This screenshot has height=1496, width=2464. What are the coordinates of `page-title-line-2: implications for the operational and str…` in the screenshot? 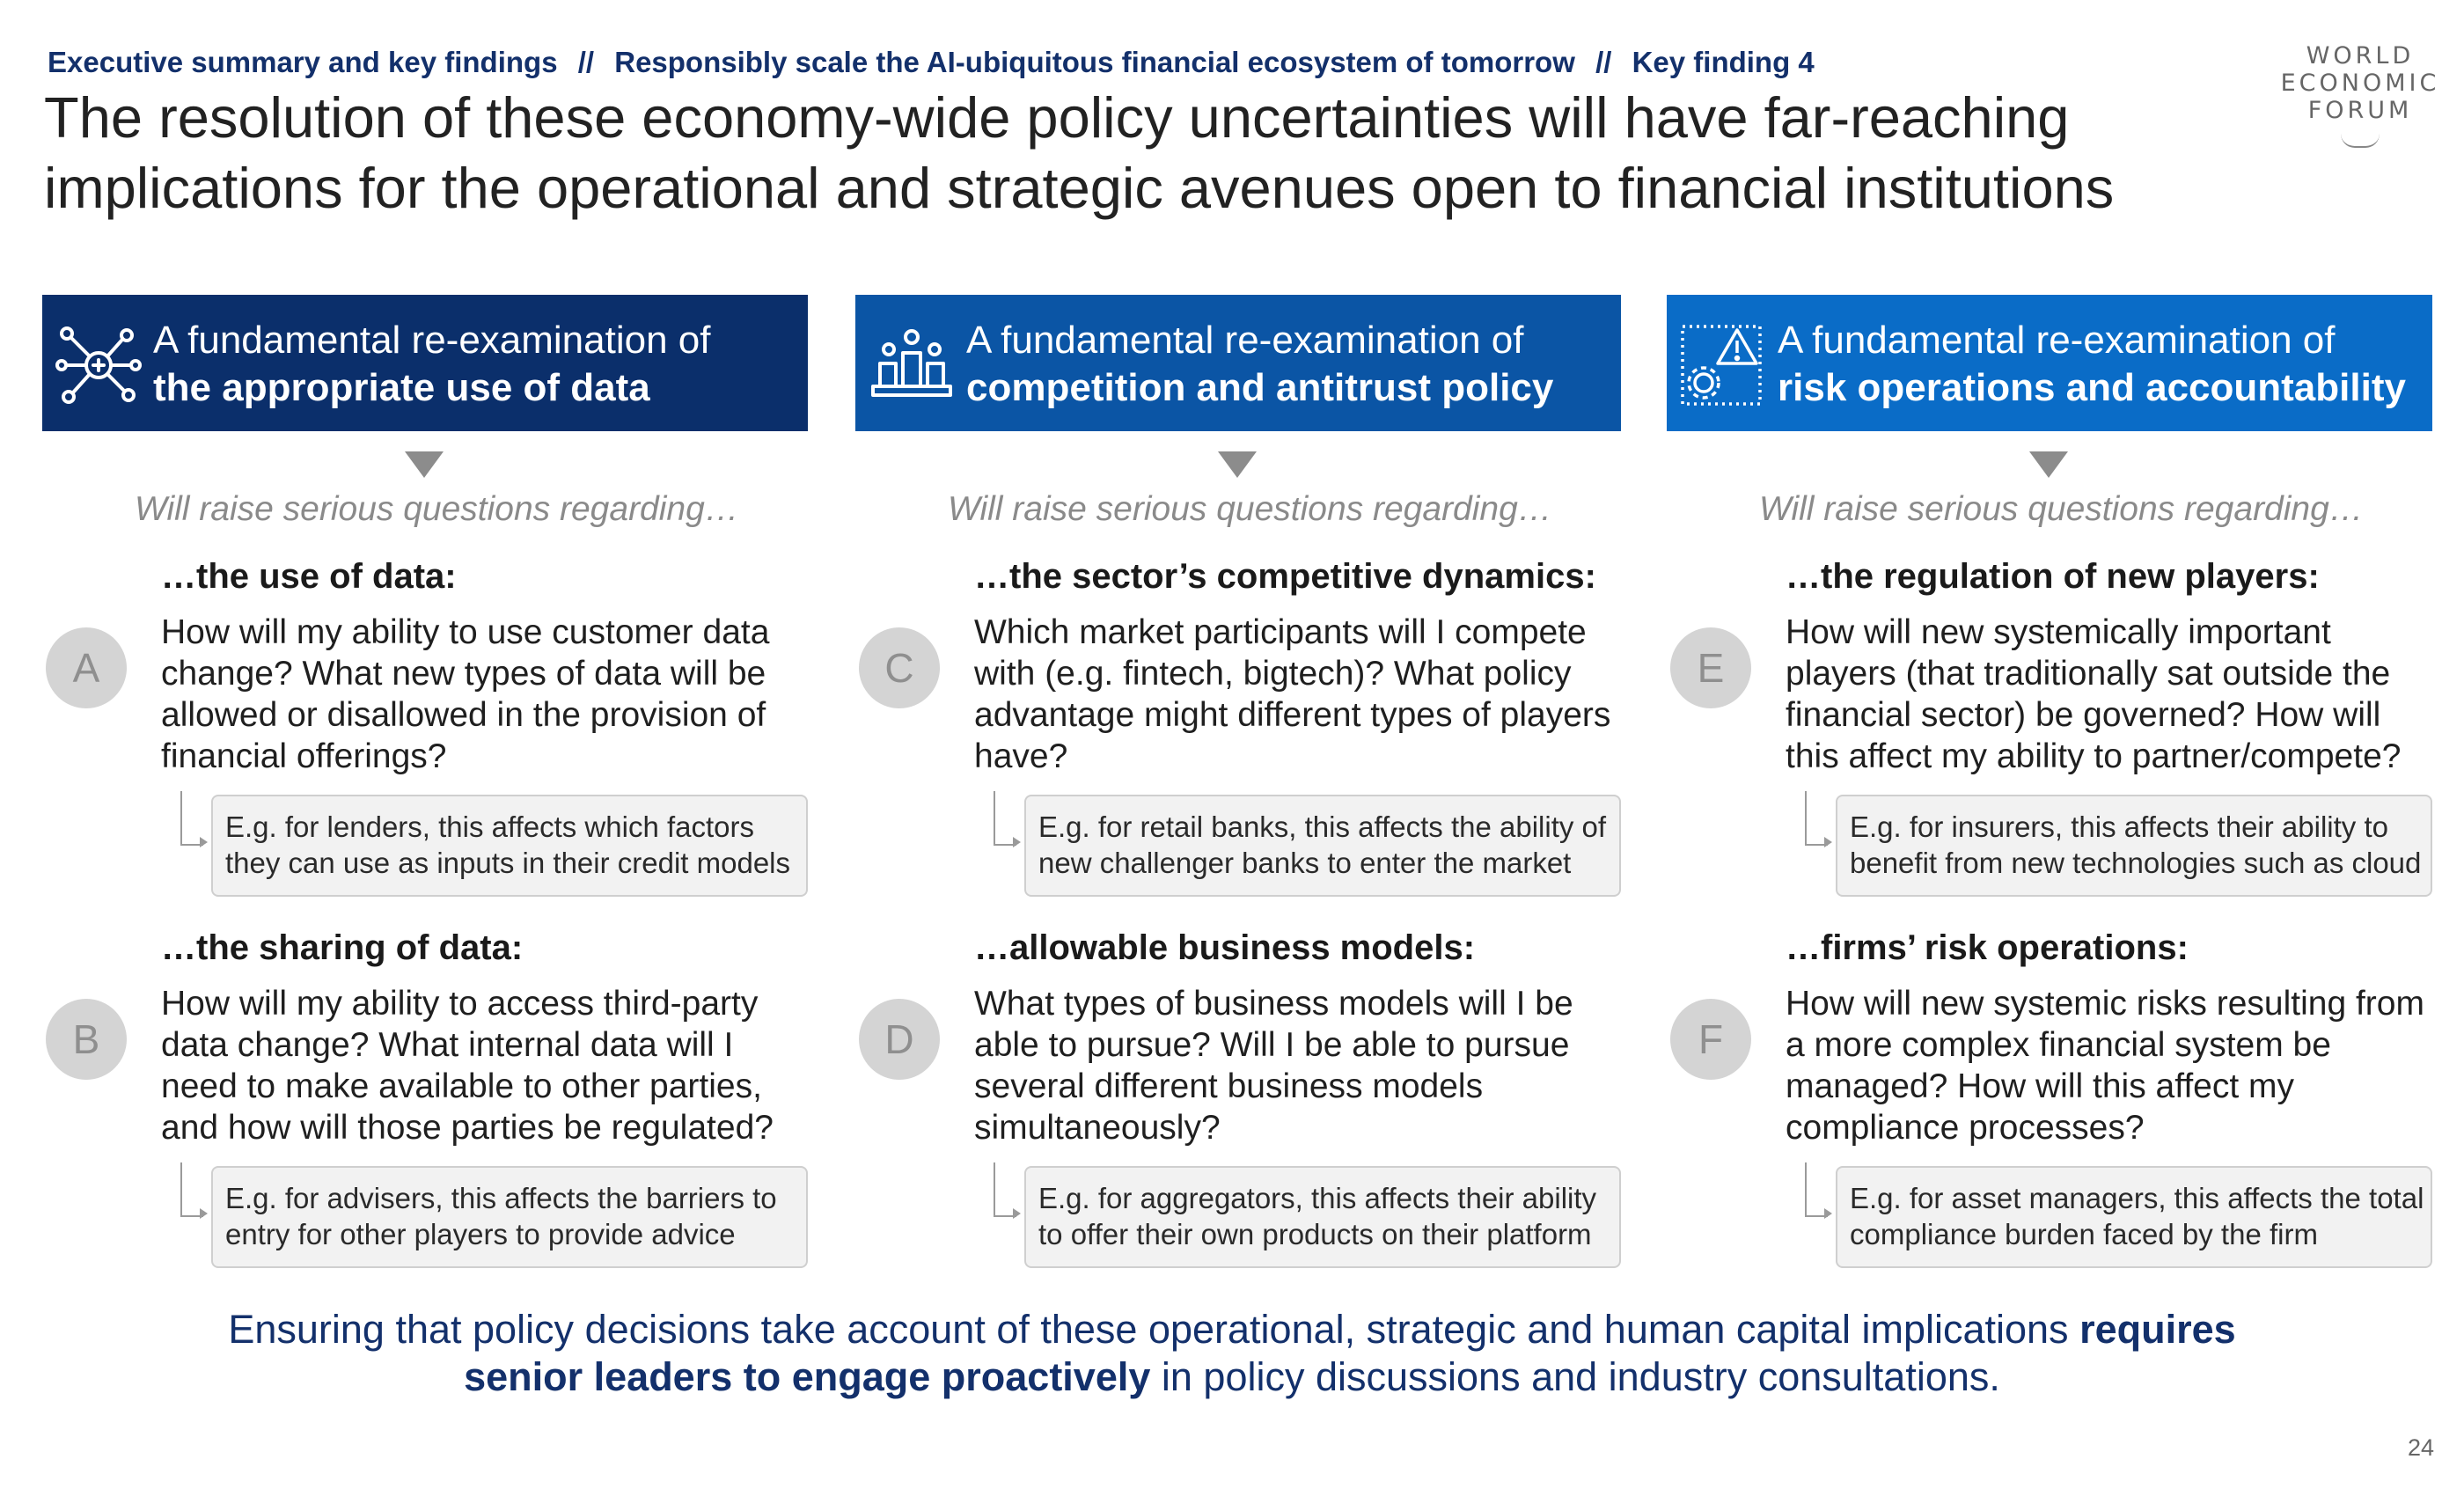 It's located at (1079, 188).